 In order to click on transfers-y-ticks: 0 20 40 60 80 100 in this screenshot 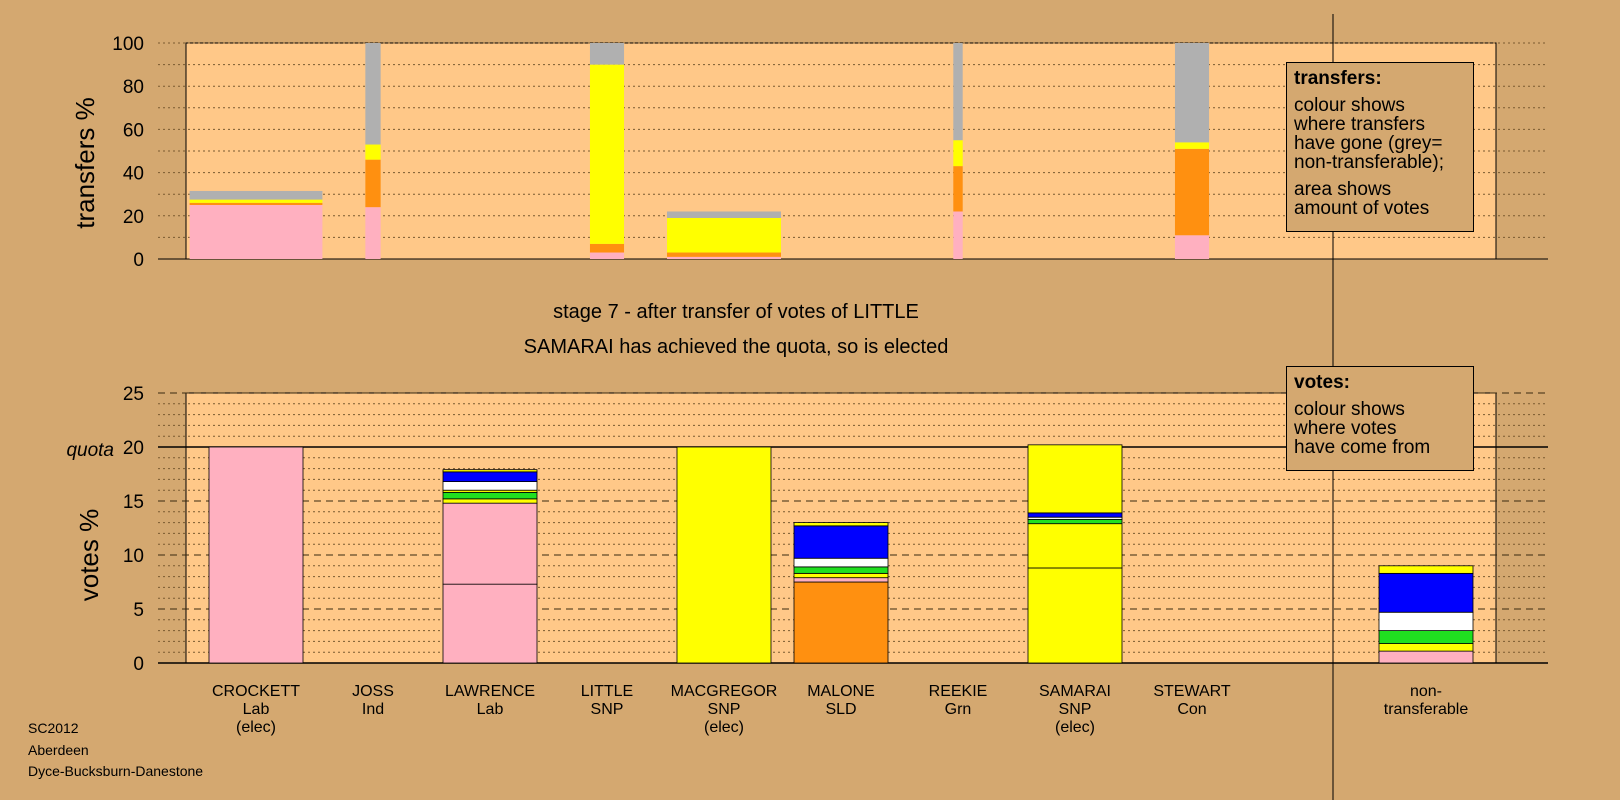, I will do `click(128, 152)`.